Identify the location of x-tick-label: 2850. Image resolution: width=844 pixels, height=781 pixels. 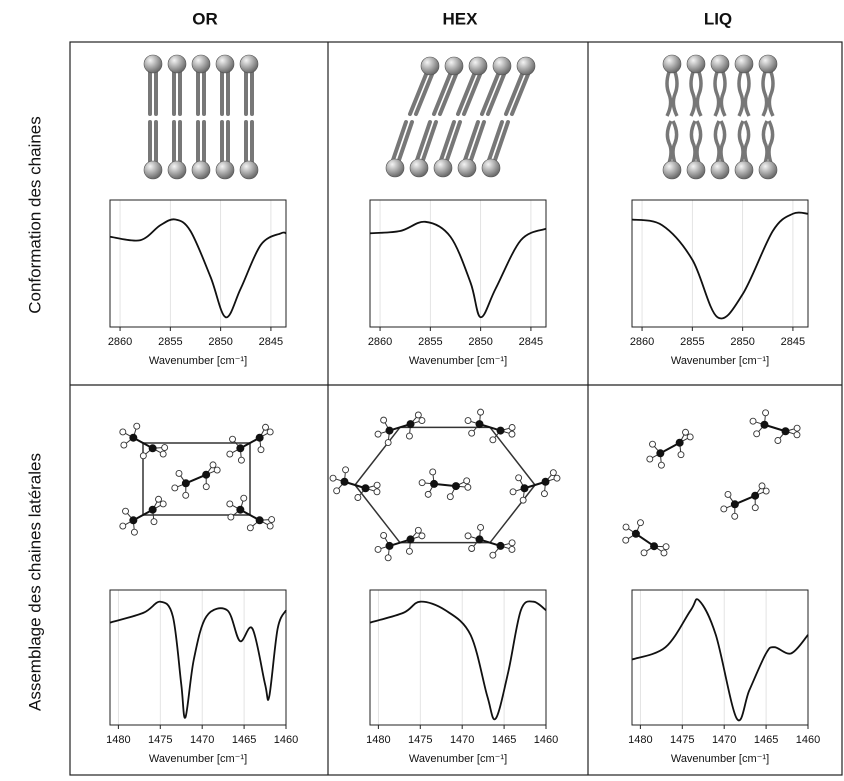
(742, 342).